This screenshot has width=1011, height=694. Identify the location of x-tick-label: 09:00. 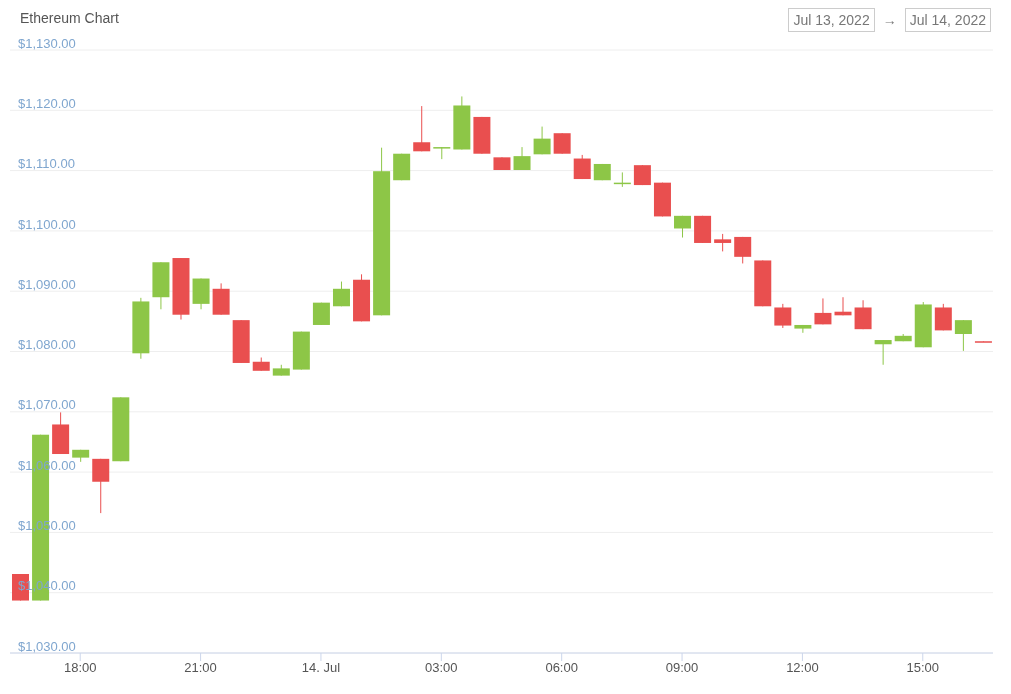
(682, 668).